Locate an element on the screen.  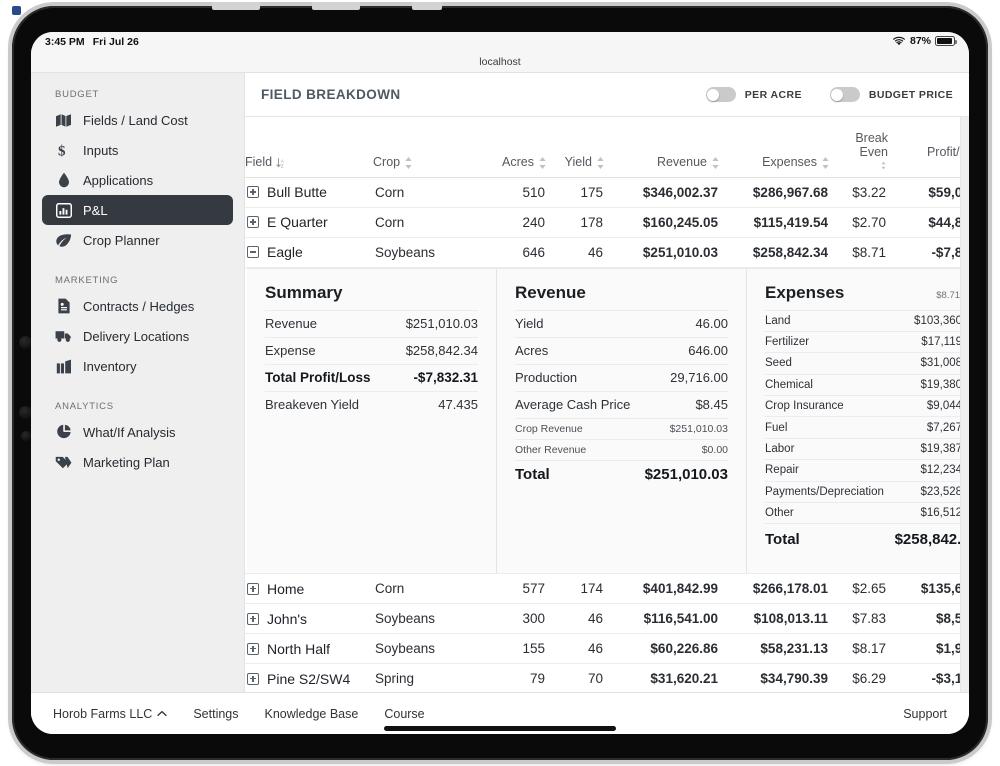
sidebar-item-applications: Applications is located at coordinates (137, 180).